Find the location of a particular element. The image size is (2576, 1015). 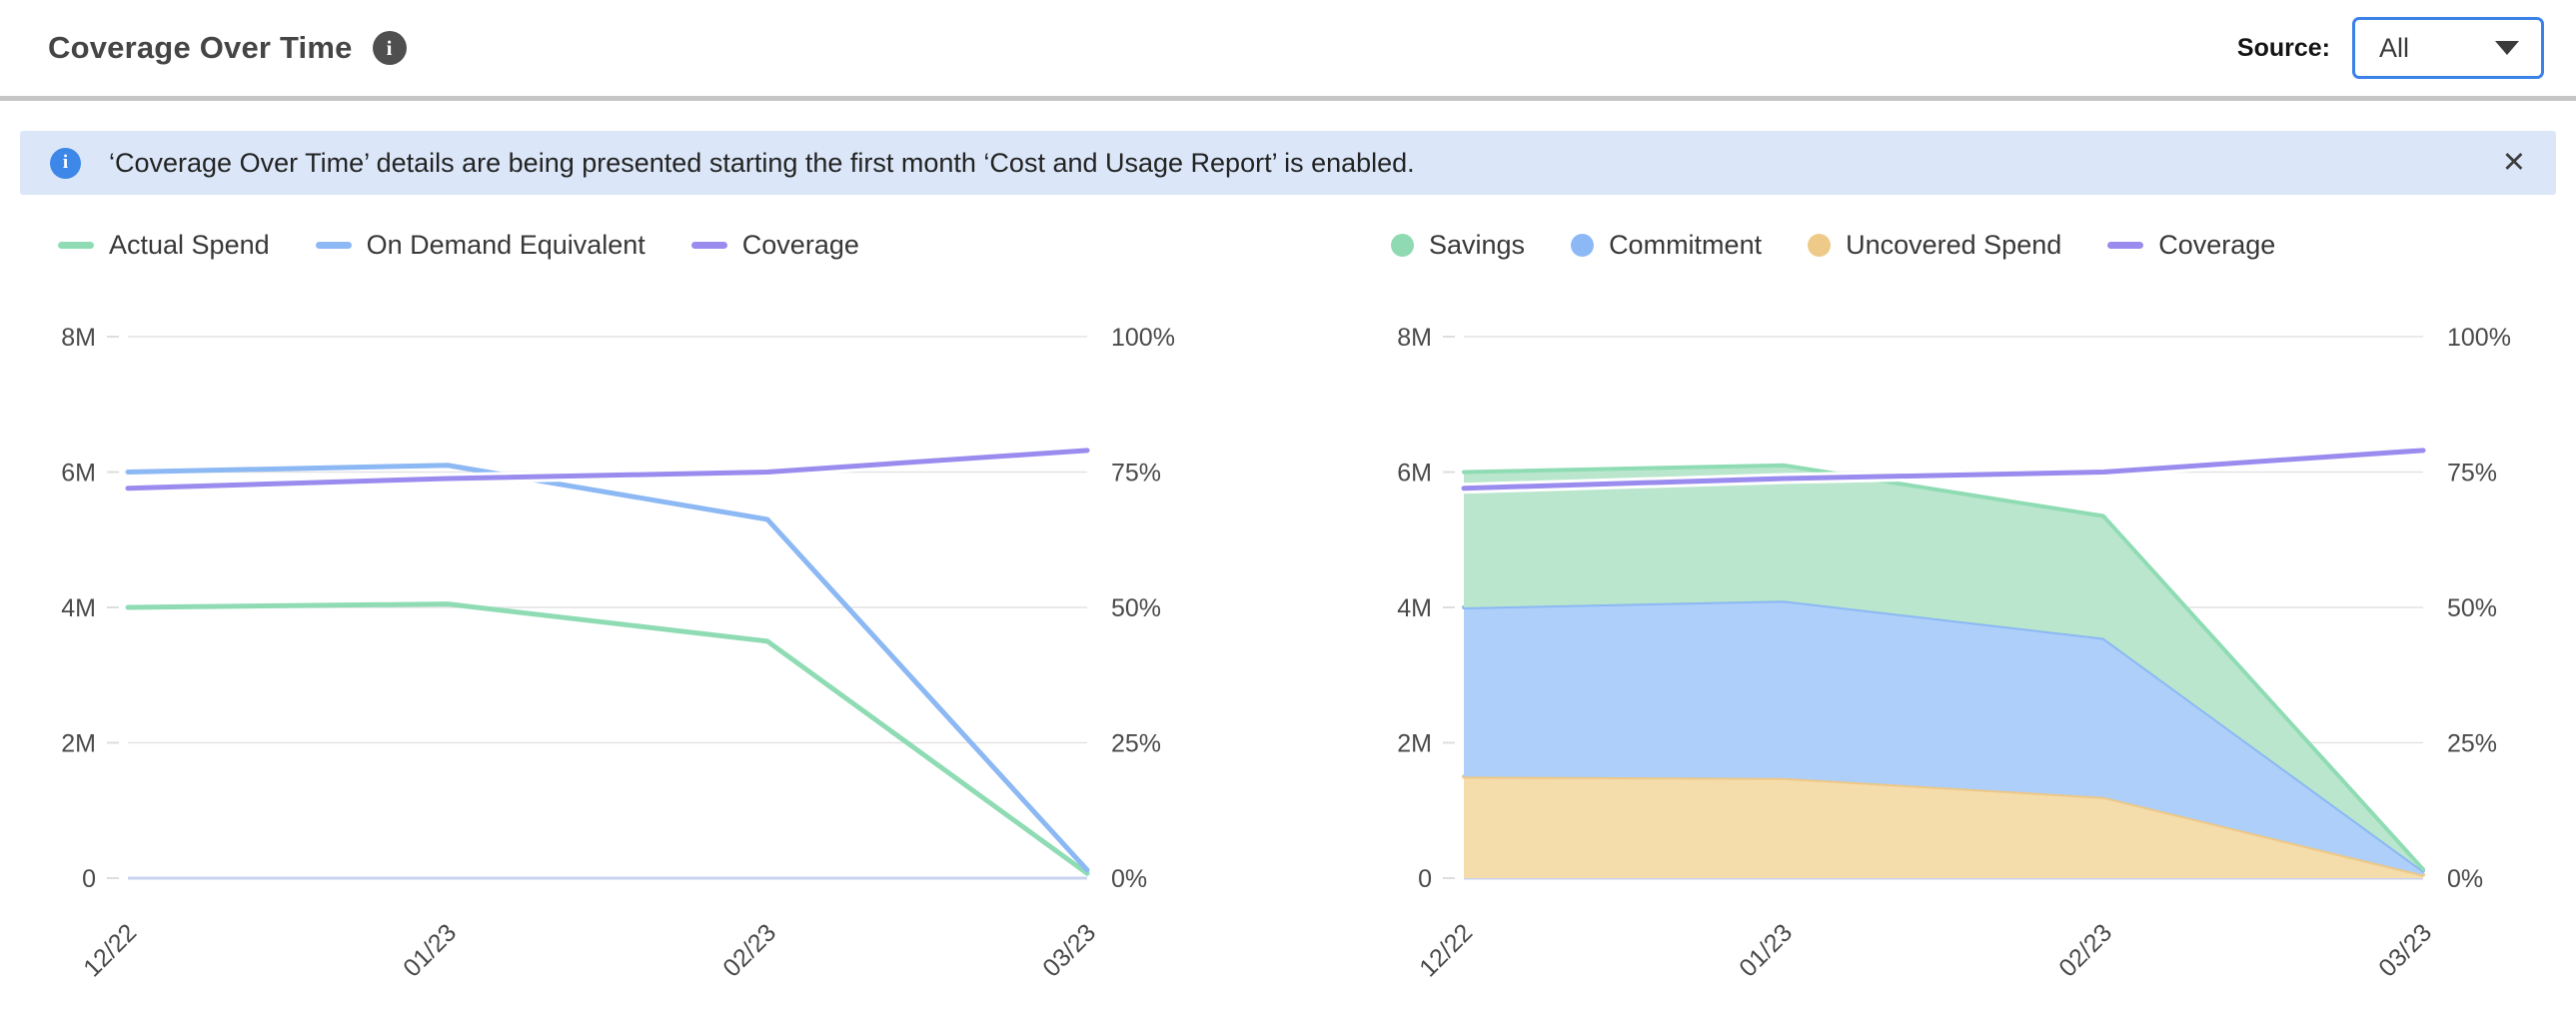

chevron-down-icon is located at coordinates (2507, 48).